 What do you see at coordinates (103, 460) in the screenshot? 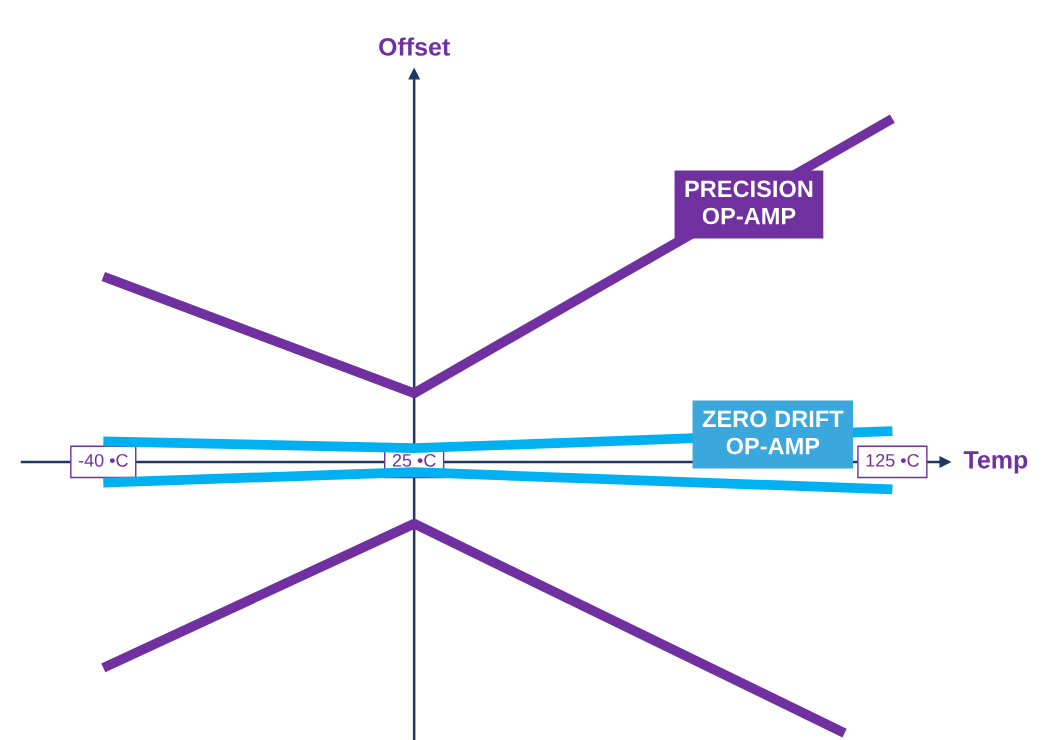
I see `x-tick-label: -40 •C` at bounding box center [103, 460].